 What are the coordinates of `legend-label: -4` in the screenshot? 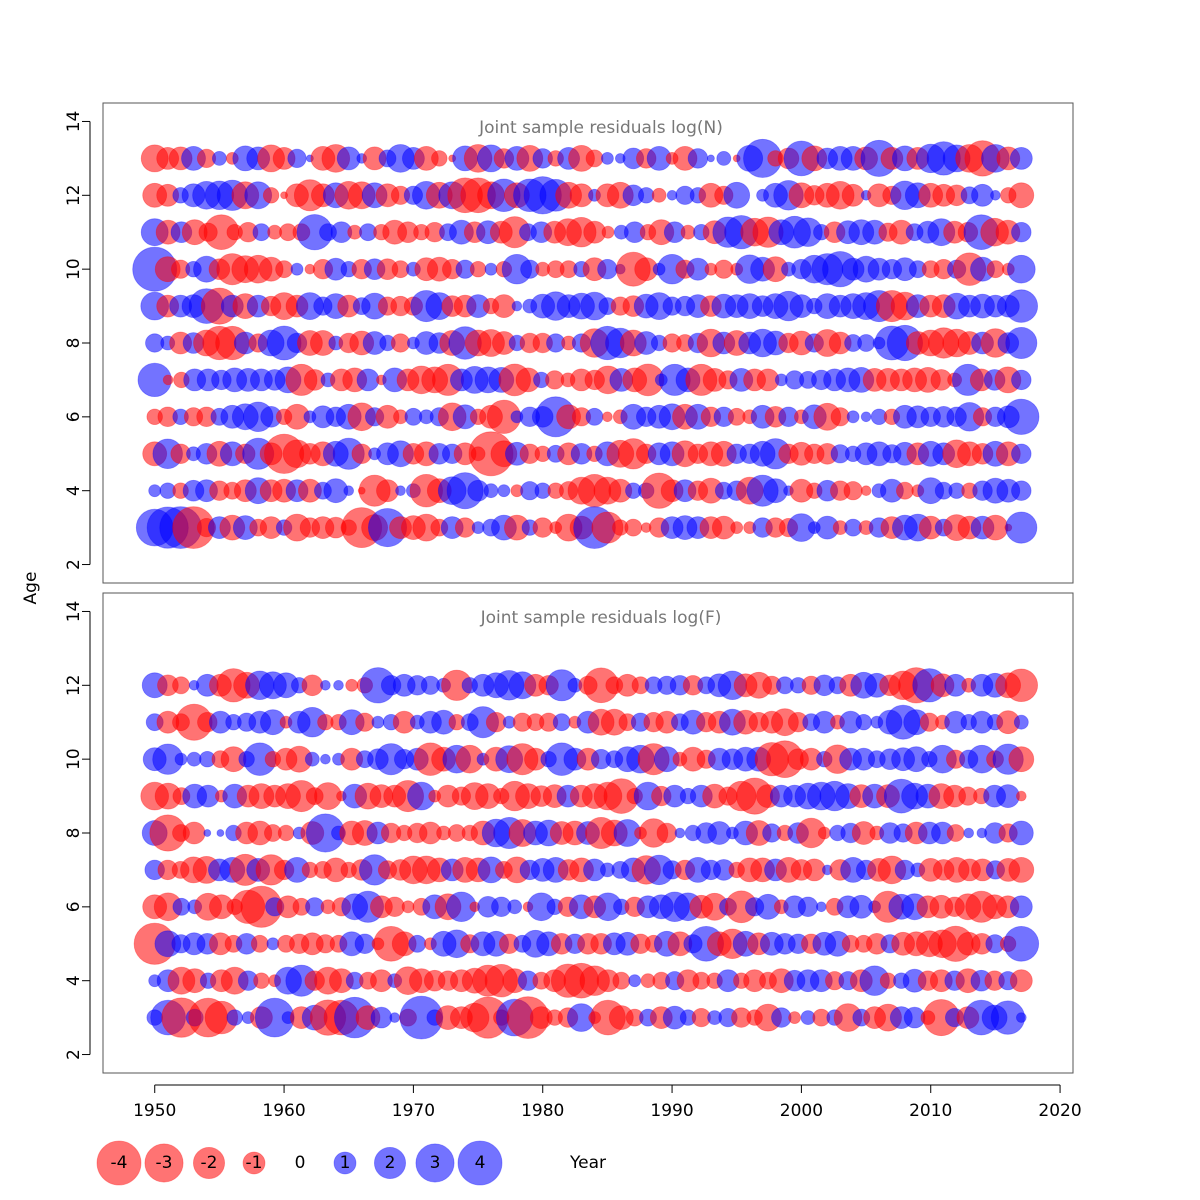 It's located at (119, 1163).